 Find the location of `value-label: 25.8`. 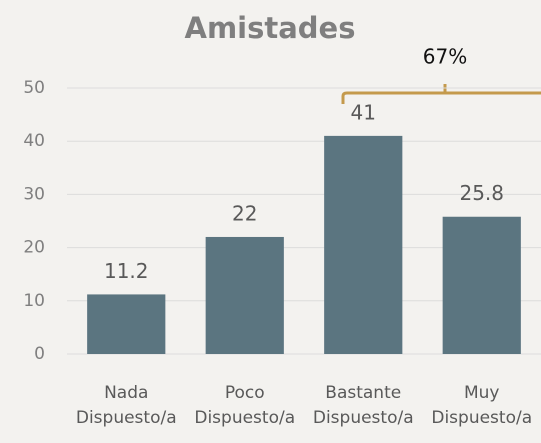

value-label: 25.8 is located at coordinates (481, 193).